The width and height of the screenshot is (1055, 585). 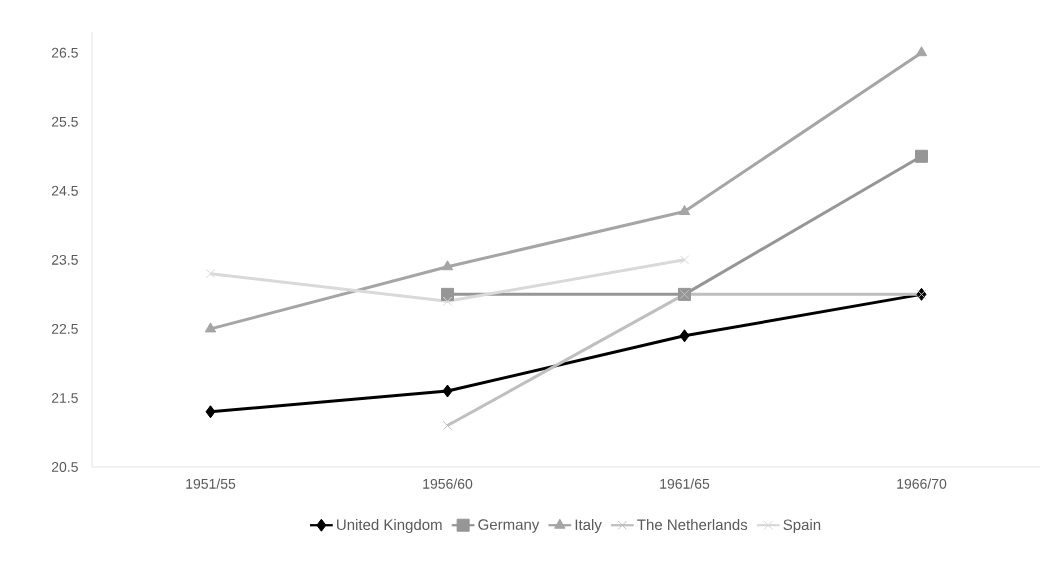 What do you see at coordinates (64, 397) in the screenshot?
I see `y-tick-label: 21.5` at bounding box center [64, 397].